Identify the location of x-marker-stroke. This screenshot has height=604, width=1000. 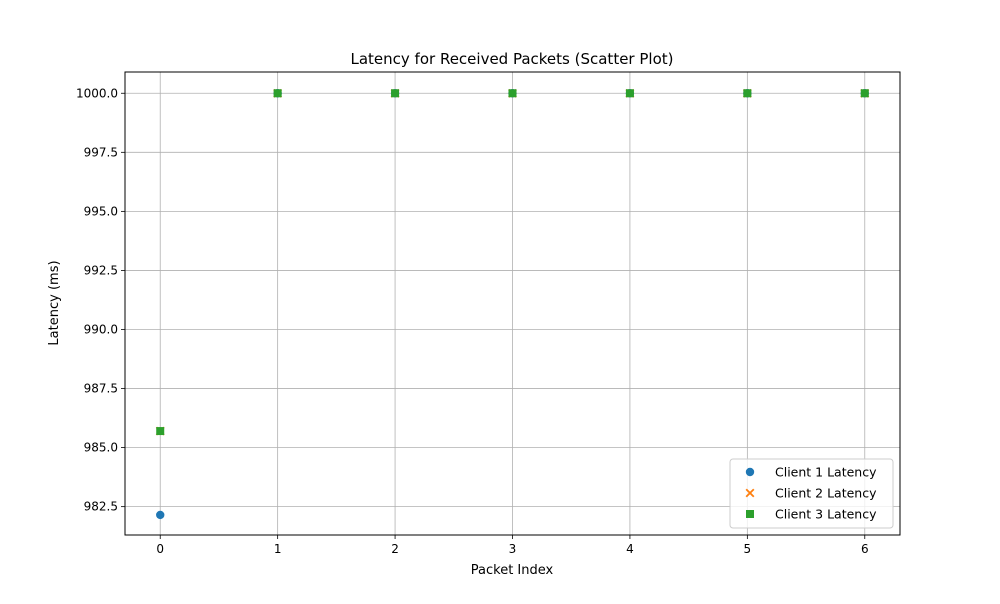
(750, 493).